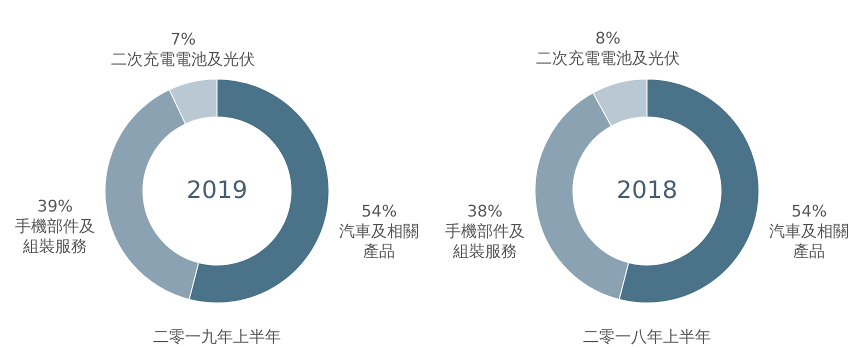 The image size is (864, 347). Describe the element at coordinates (183, 39) in the screenshot. I see `data-label: 7%` at that location.